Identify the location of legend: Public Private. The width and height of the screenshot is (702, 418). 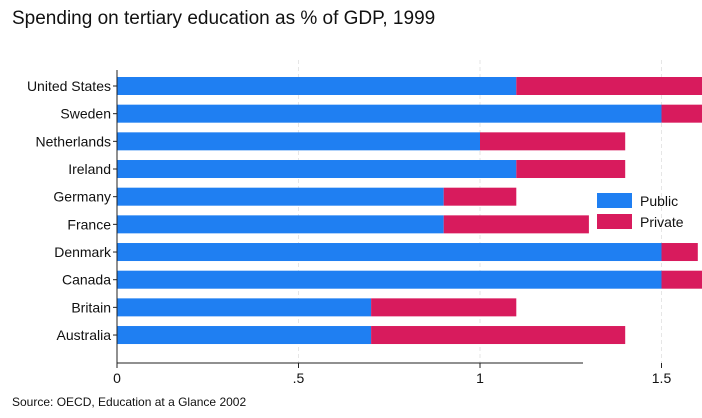
(640, 211).